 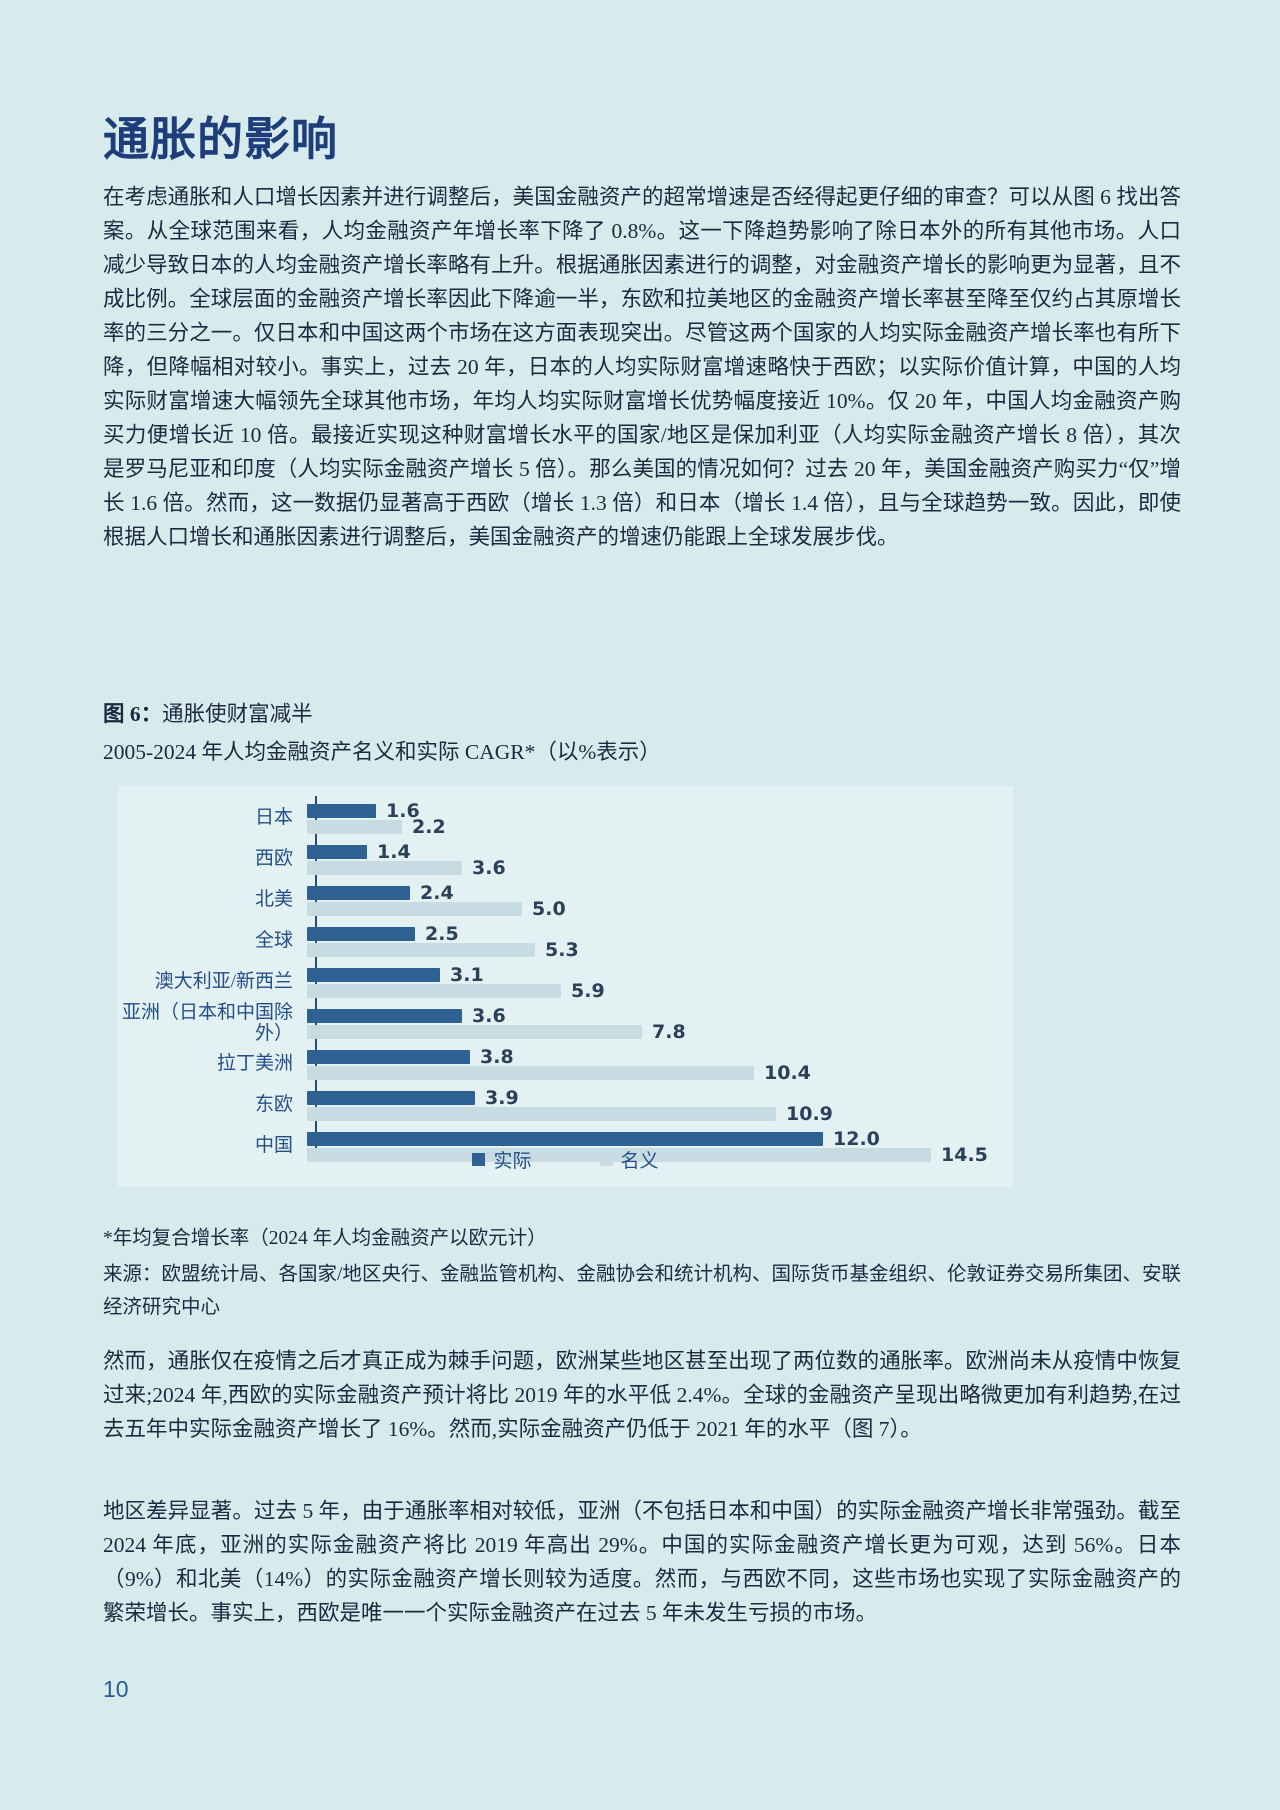 I want to click on chart-category-label: 拉丁美洲, so click(x=254, y=1064).